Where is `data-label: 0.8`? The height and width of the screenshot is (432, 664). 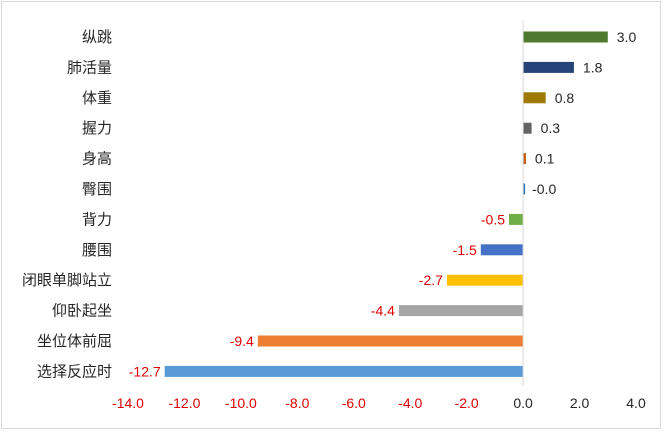
data-label: 0.8 is located at coordinates (565, 98).